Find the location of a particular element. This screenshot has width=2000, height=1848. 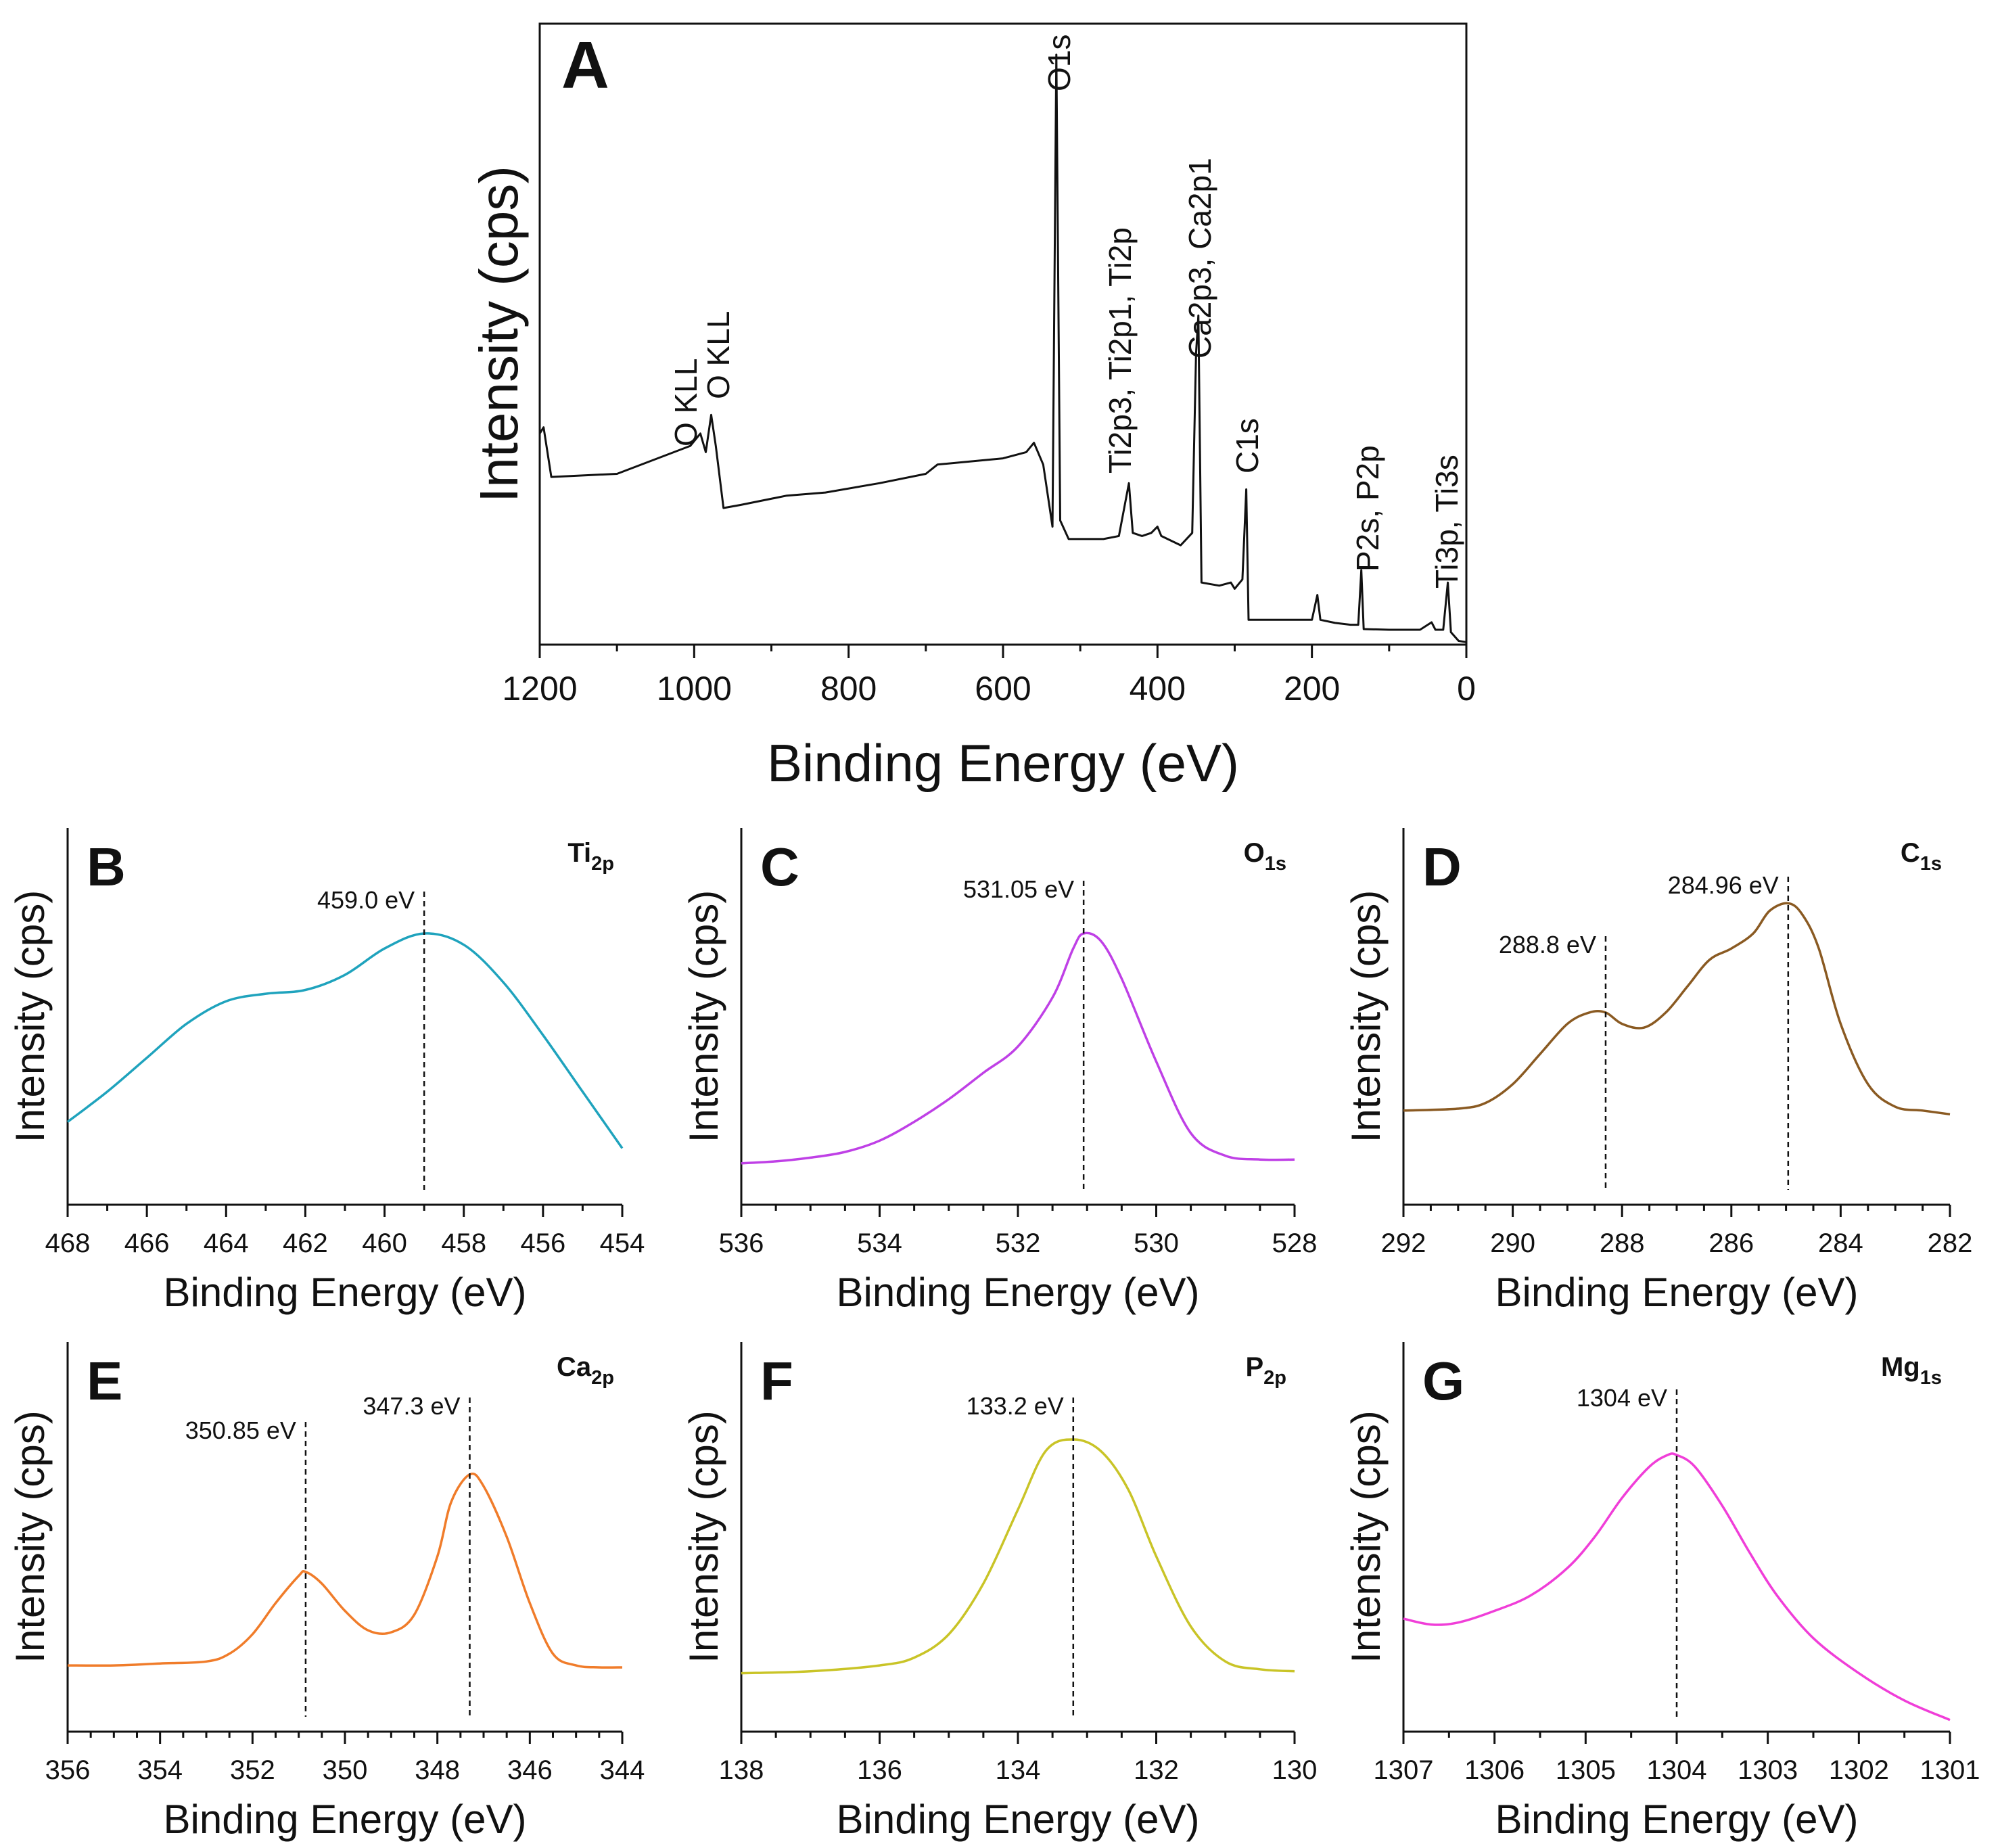

x-tick-label: 286 is located at coordinates (1731, 1243).